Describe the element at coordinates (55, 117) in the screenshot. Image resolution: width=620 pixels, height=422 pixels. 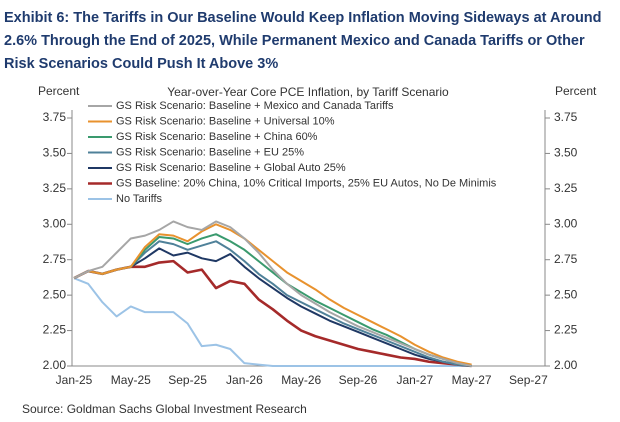
I see `y-tick-label: 3.75` at that location.